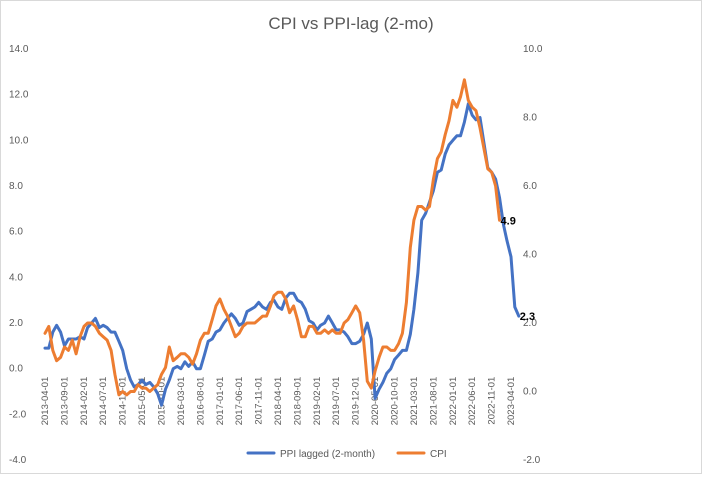 This screenshot has width=702, height=478. I want to click on x-tick-label: 2020-10-01, so click(395, 401).